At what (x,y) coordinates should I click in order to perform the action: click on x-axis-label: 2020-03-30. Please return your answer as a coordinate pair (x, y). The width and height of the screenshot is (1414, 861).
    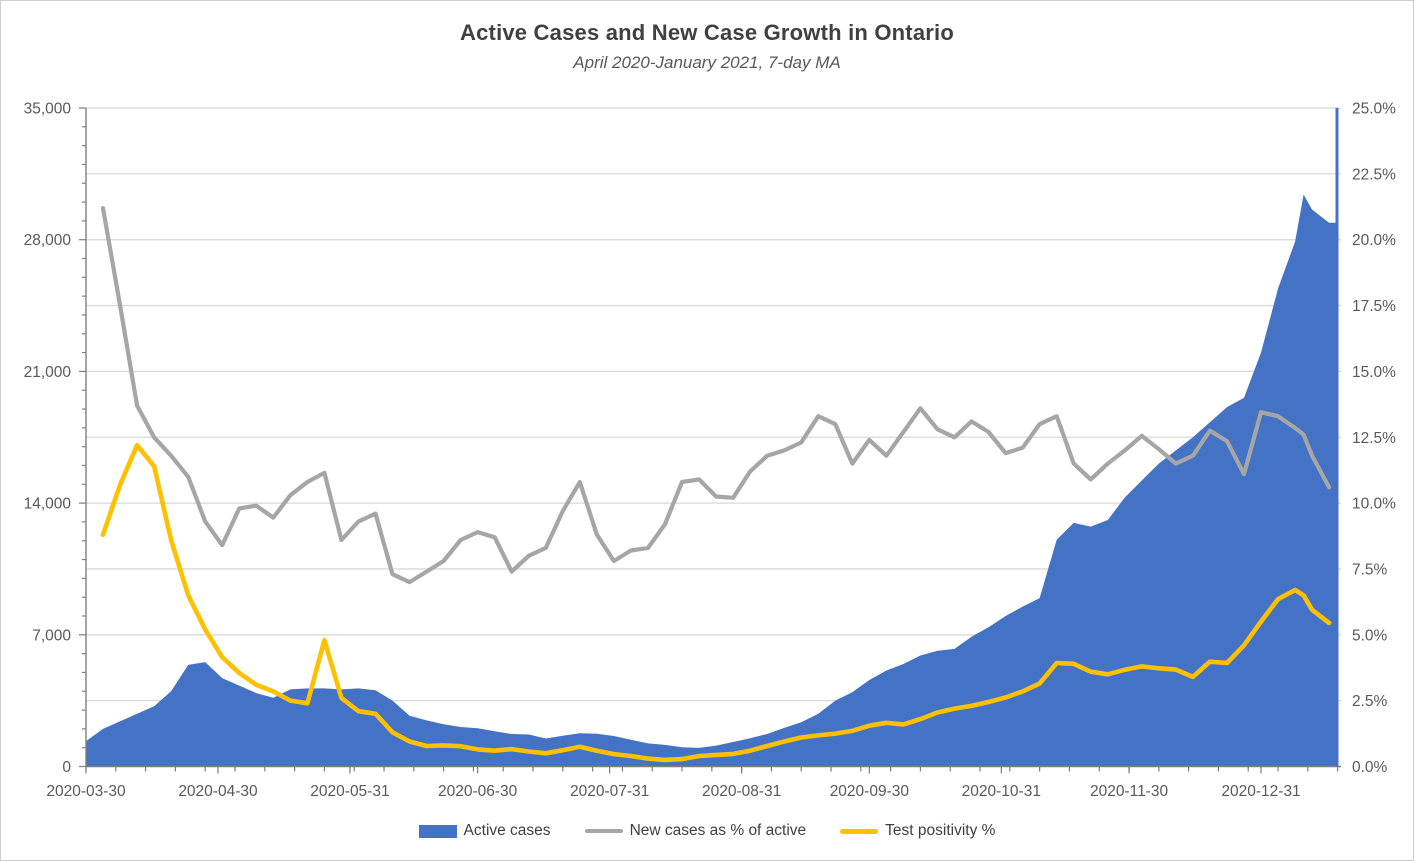
    Looking at the image, I should click on (86, 791).